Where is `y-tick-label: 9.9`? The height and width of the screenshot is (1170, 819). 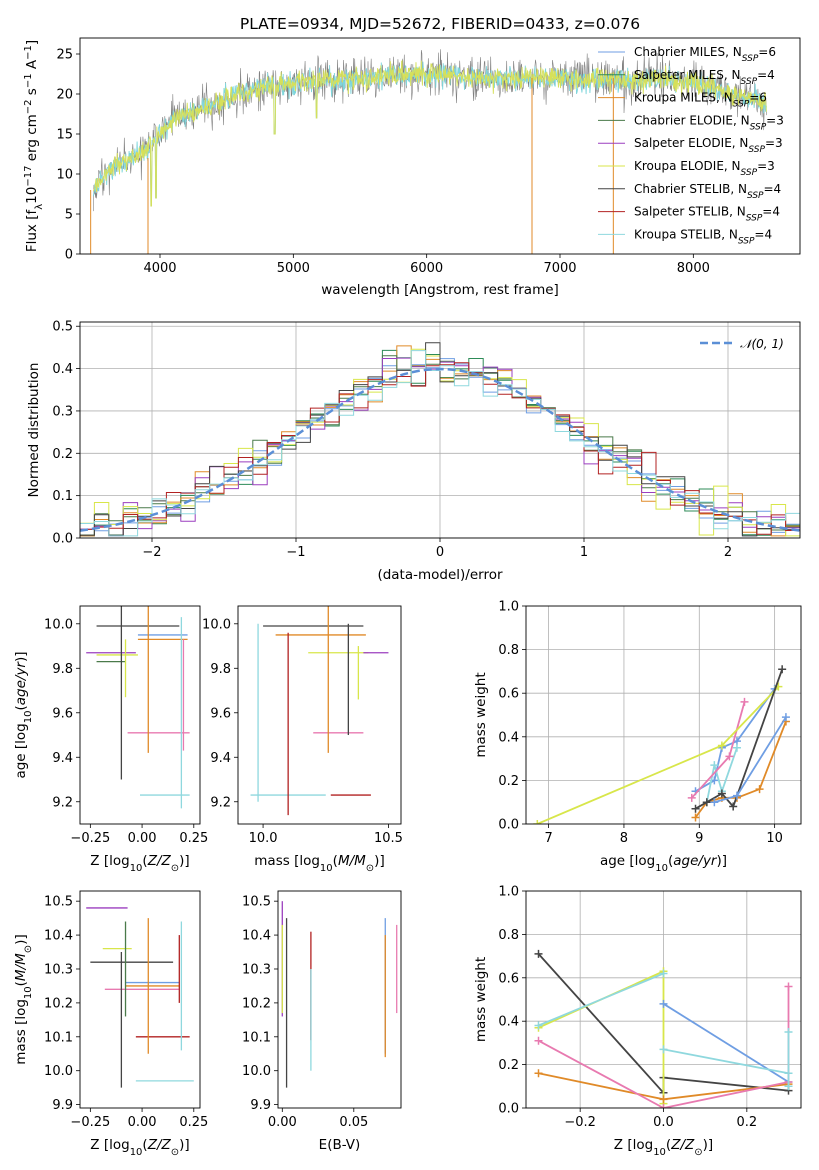
y-tick-label: 9.9 is located at coordinates (260, 1105).